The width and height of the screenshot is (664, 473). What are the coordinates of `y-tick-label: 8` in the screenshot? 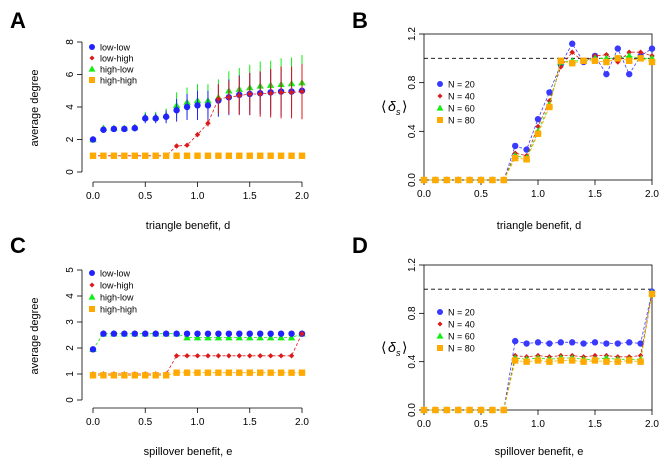 It's located at (70, 42).